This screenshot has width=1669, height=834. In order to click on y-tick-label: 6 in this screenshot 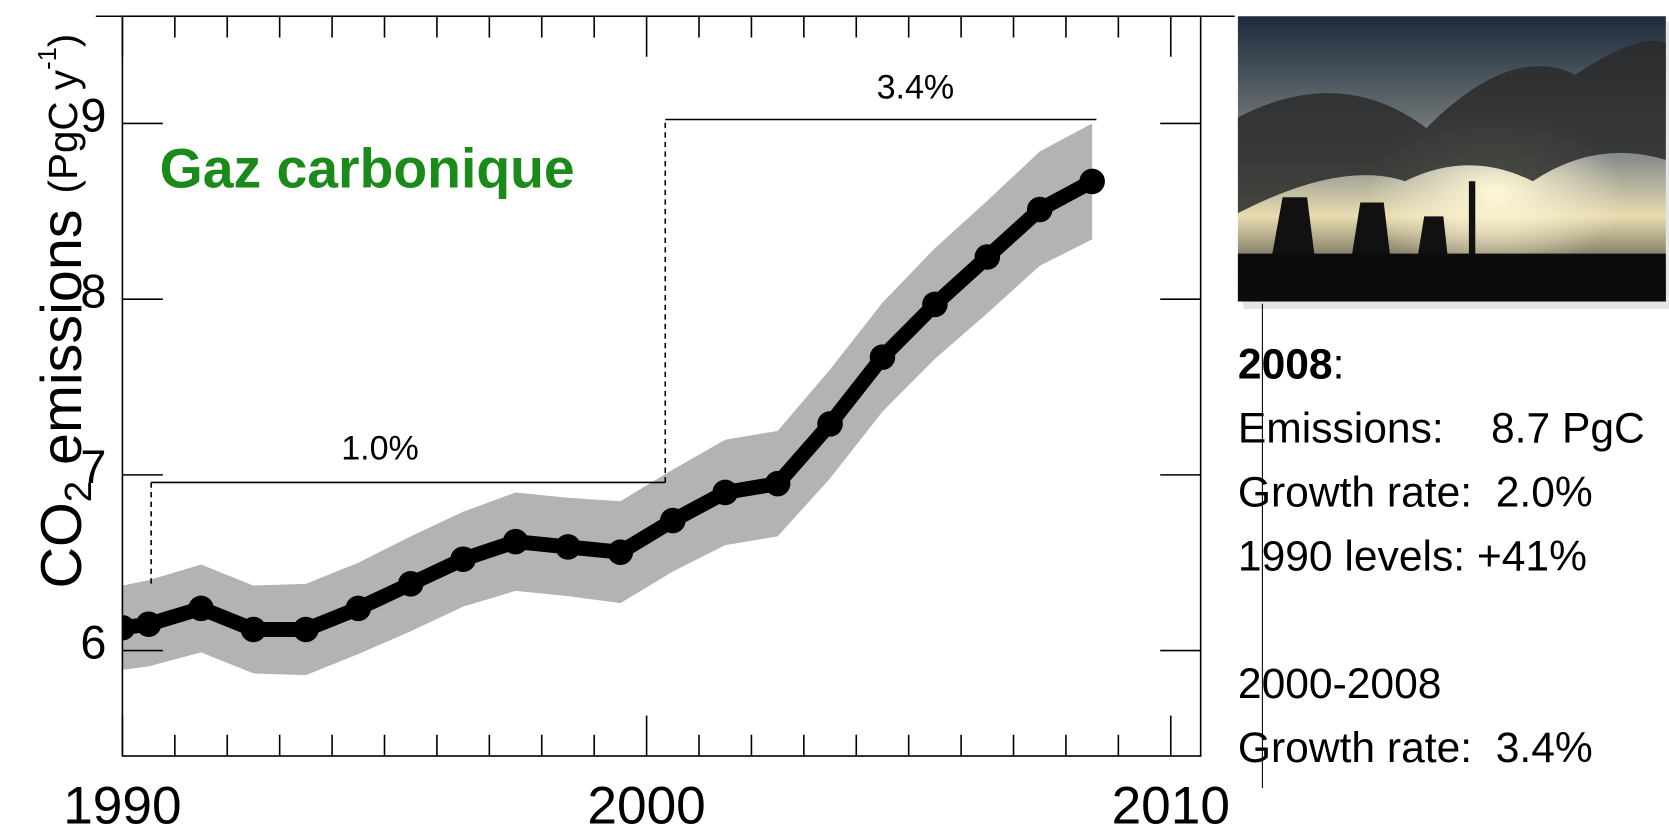, I will do `click(93, 643)`.